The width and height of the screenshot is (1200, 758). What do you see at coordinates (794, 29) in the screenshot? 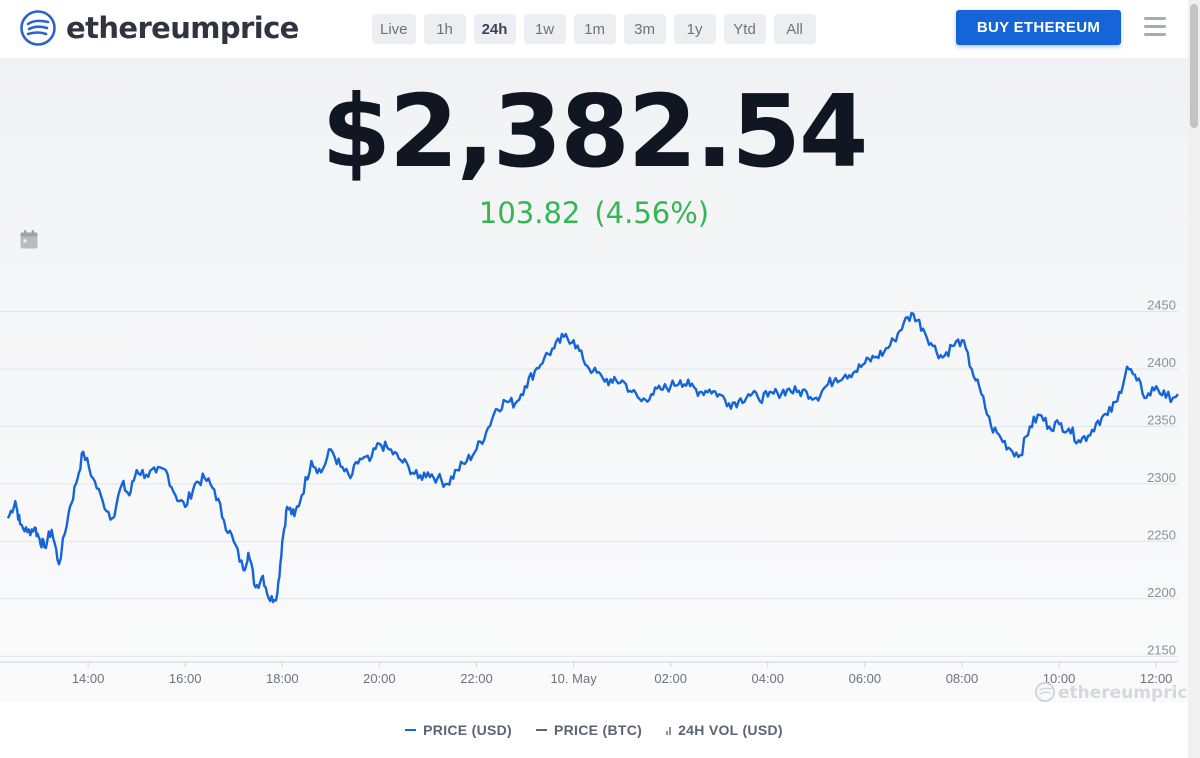
I see `range-tab-all: All` at bounding box center [794, 29].